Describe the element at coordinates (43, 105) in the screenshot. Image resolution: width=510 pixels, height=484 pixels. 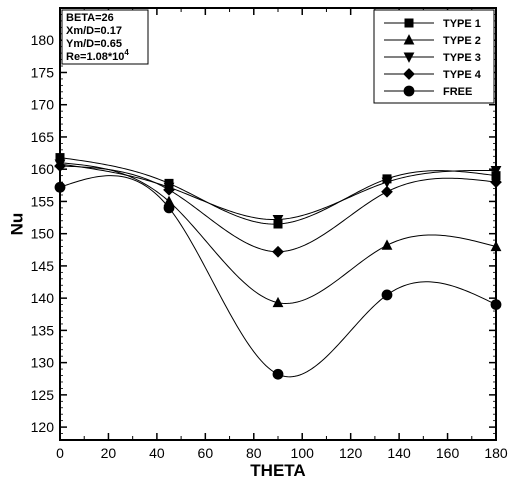
I see `y-tick-label: 170` at that location.